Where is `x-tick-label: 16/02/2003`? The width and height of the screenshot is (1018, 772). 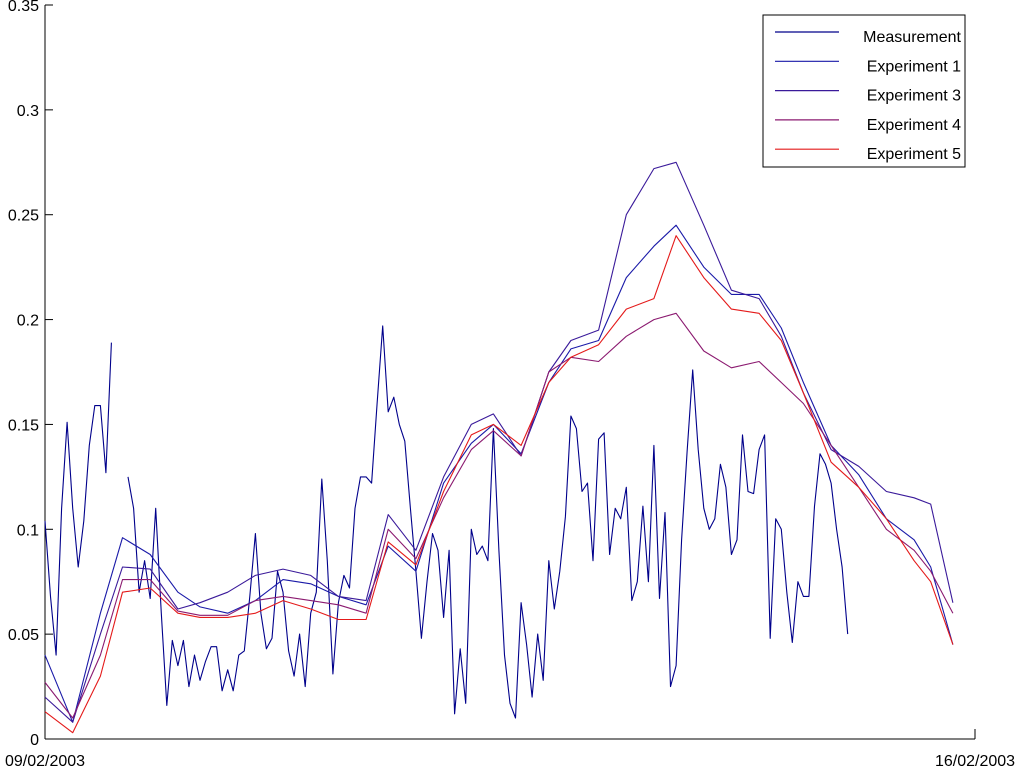
x-tick-label: 16/02/2003 is located at coordinates (975, 760).